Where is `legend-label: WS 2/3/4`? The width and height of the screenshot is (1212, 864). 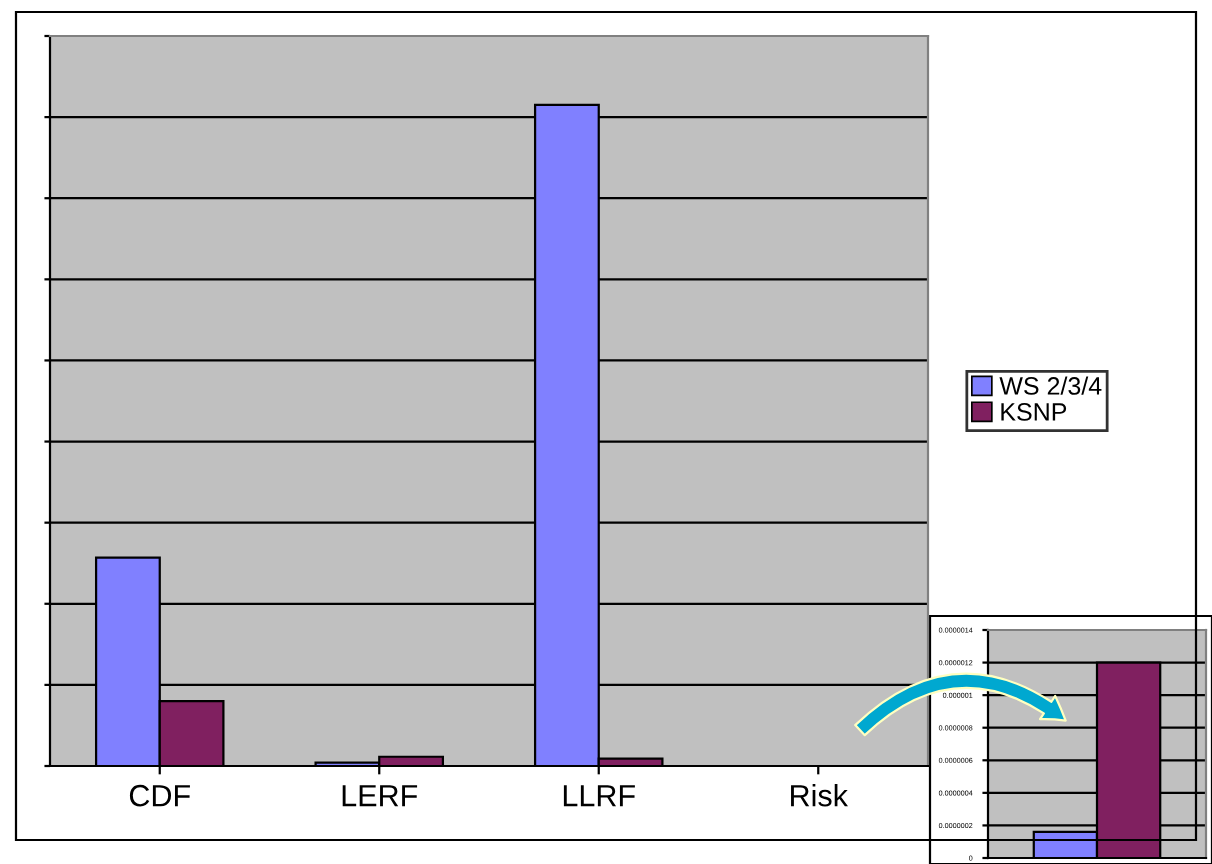
legend-label: WS 2/3/4 is located at coordinates (1050, 385).